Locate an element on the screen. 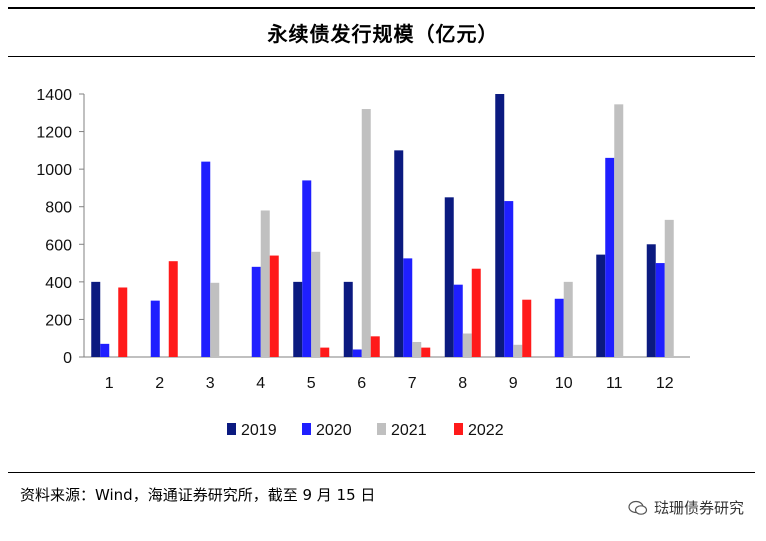  legend-swatch-2021 is located at coordinates (381, 429).